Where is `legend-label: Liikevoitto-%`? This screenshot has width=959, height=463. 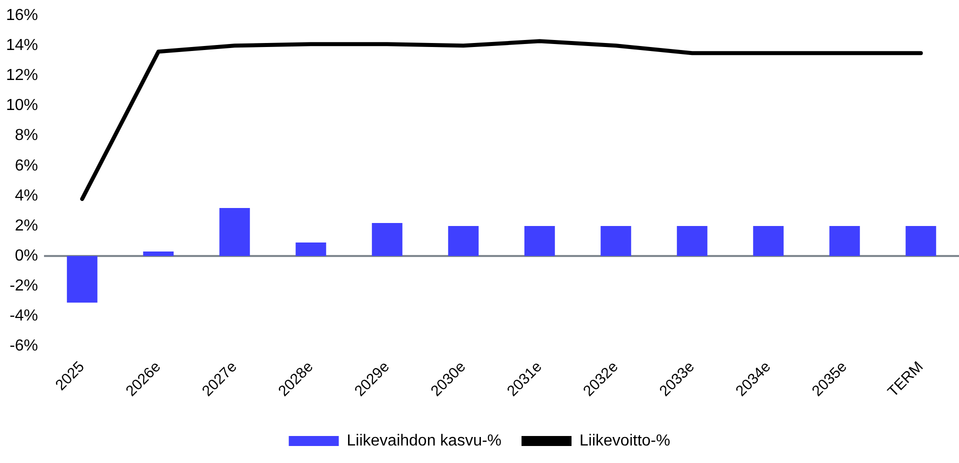
legend-label: Liikevoitto-% is located at coordinates (625, 441).